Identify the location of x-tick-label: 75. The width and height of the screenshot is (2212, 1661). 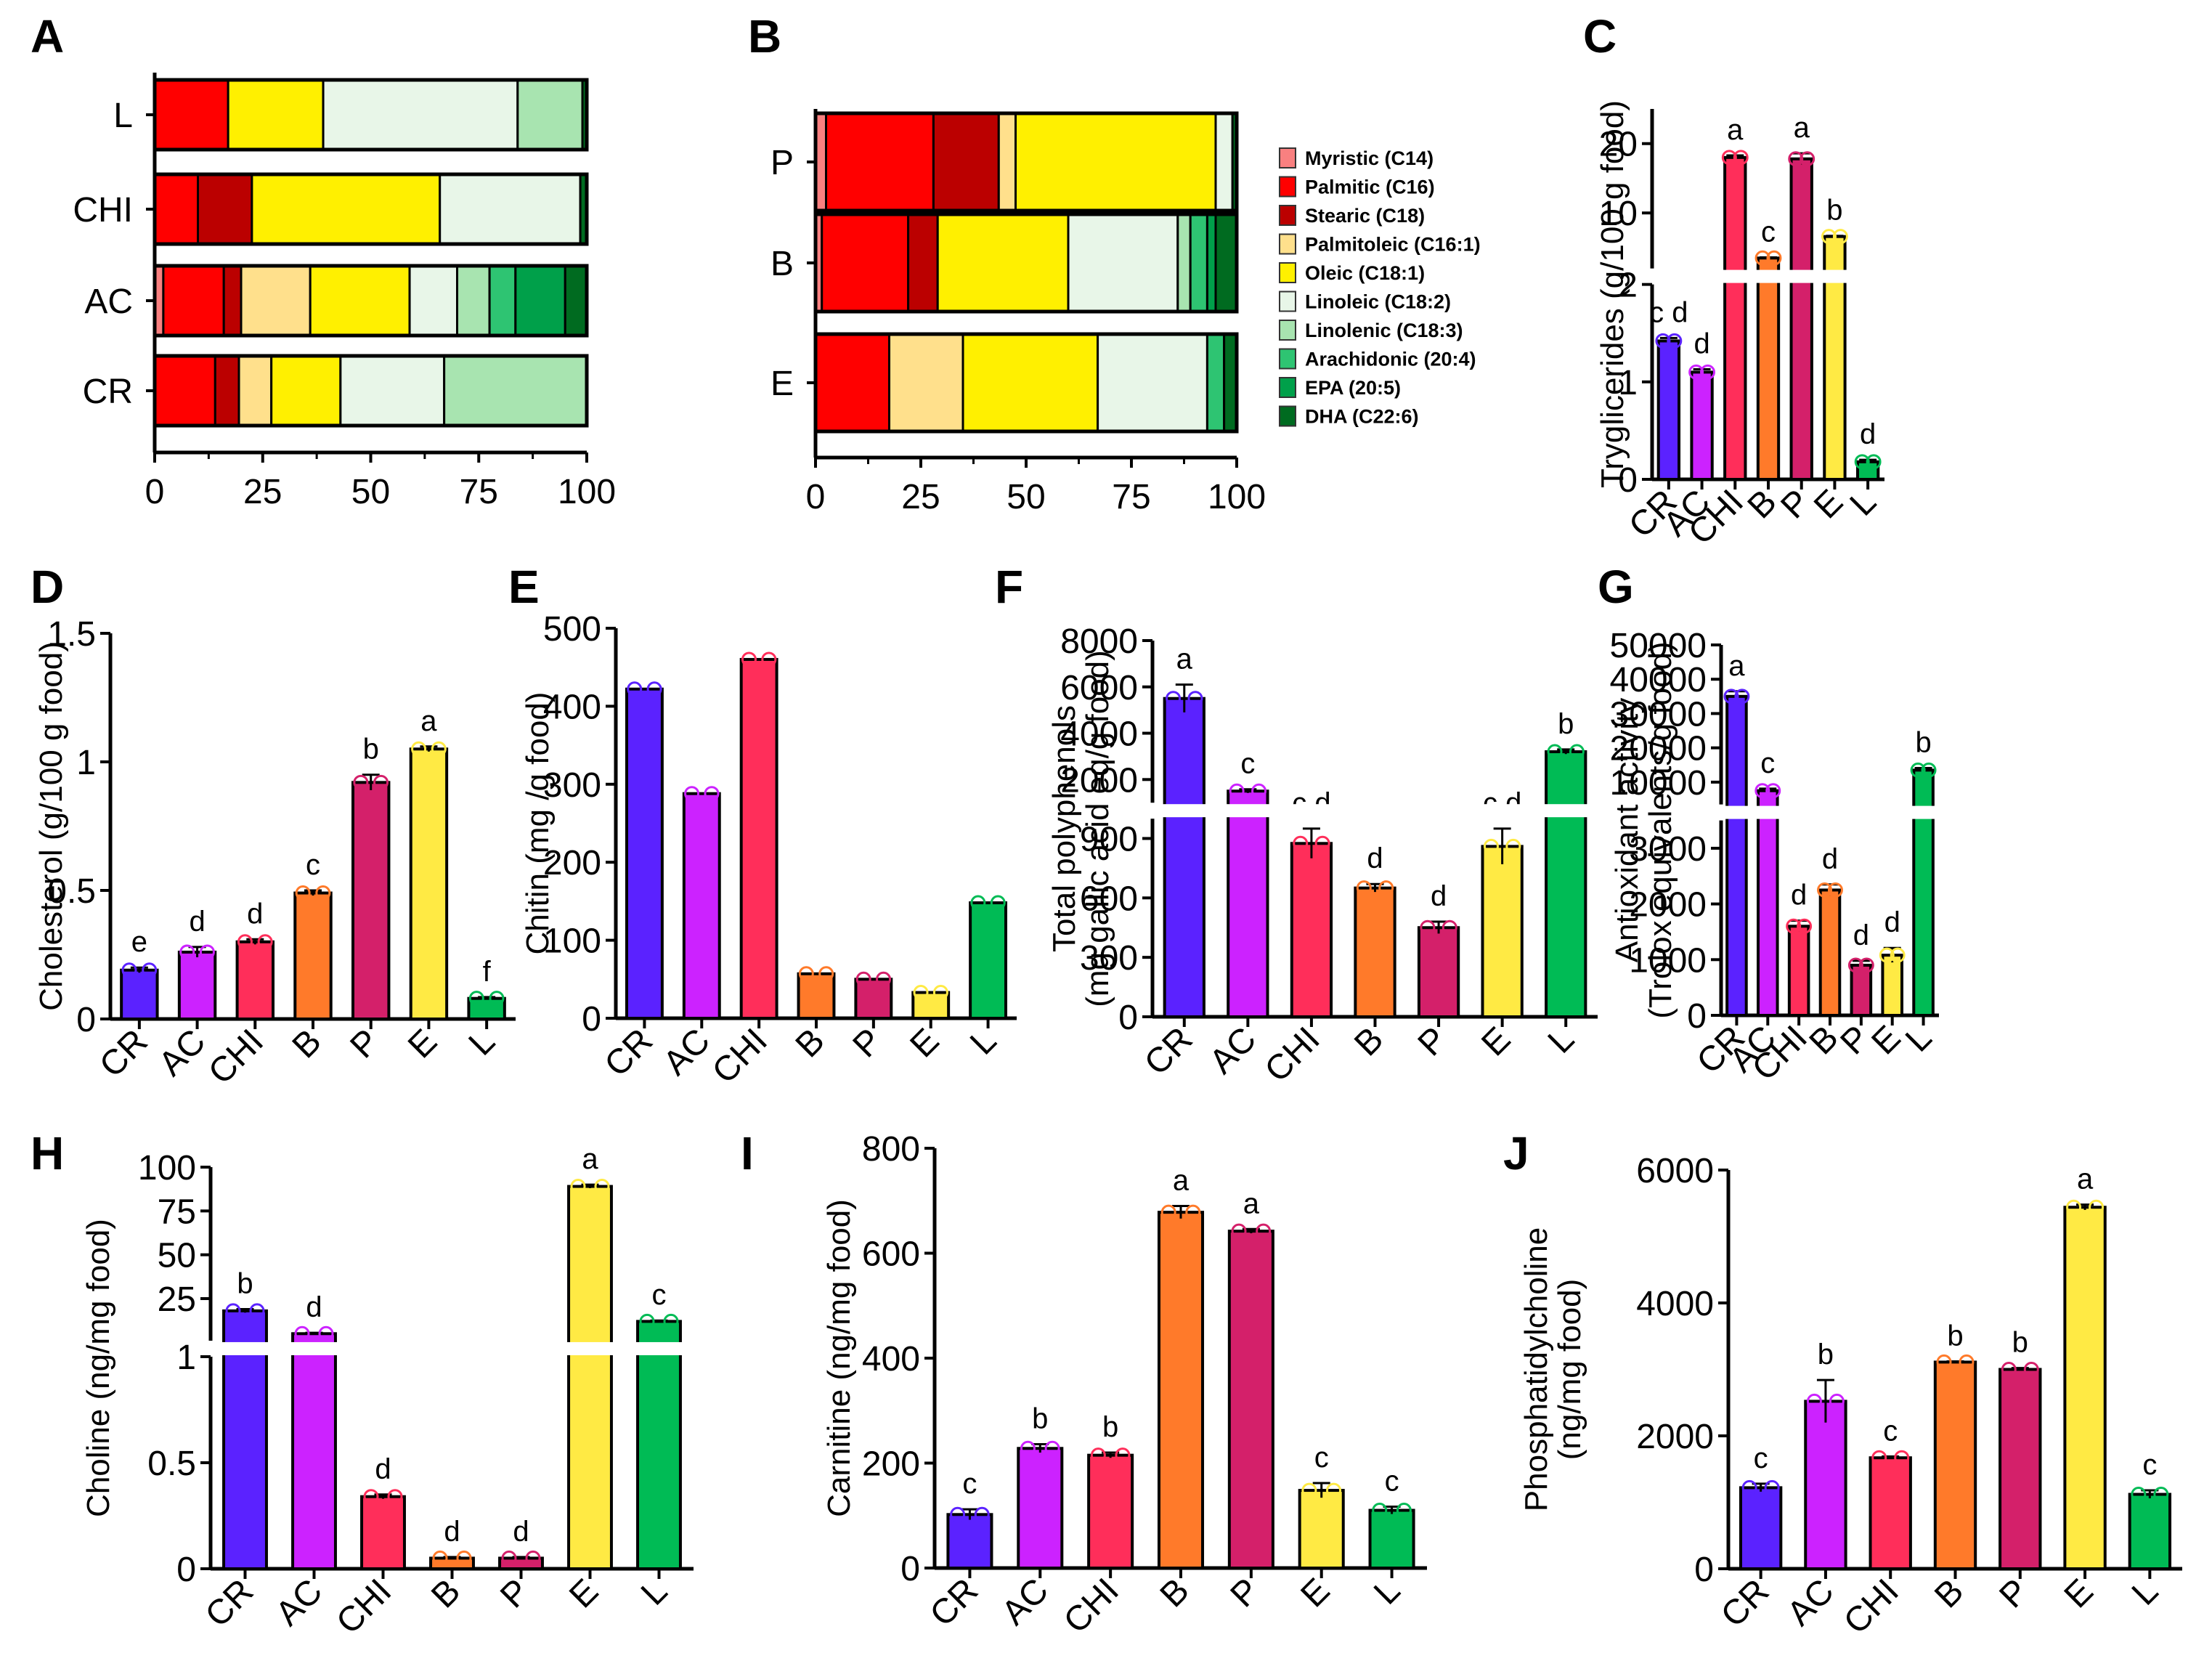
(1131, 497).